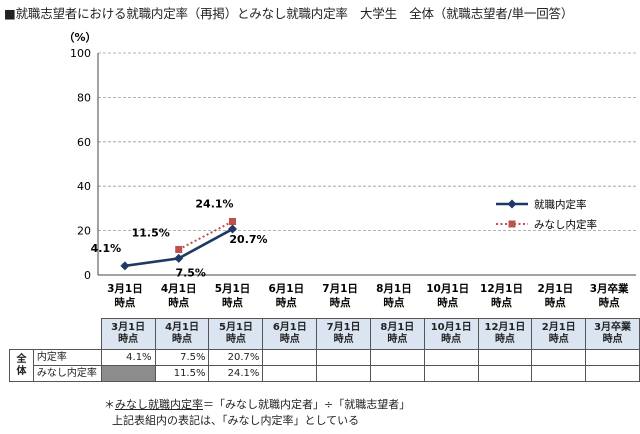 The height and width of the screenshot is (434, 640). I want to click on y-unit-label: （%）, so click(79, 37).